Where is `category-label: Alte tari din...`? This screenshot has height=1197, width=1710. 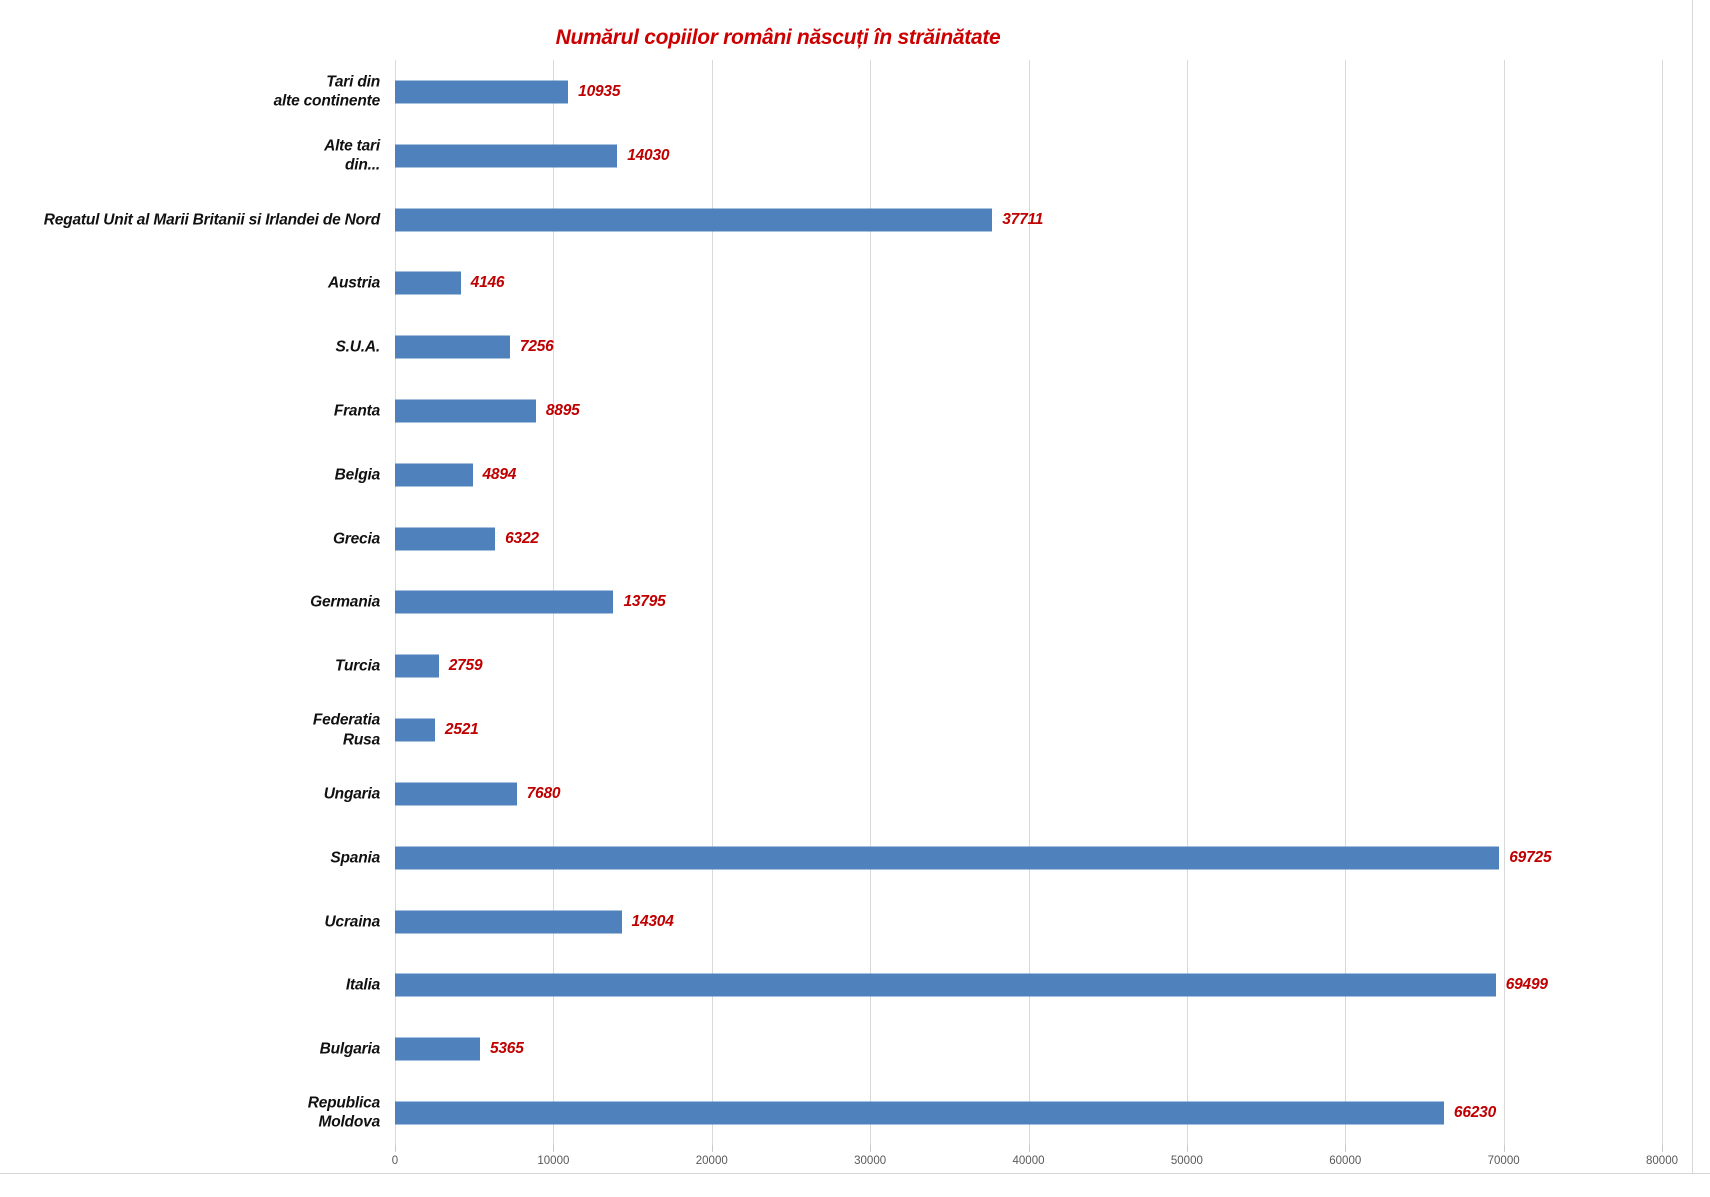 category-label: Alte tari din... is located at coordinates (352, 155).